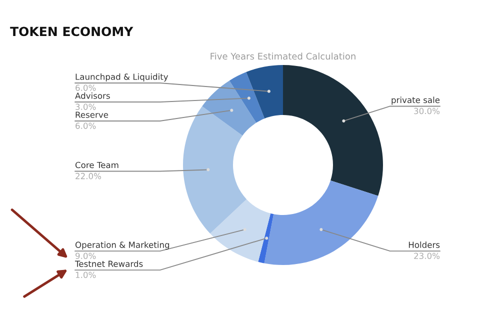 This screenshot has height=313, width=502. What do you see at coordinates (72, 31) in the screenshot?
I see `chart-title: TOKEN ECONOMY` at bounding box center [72, 31].